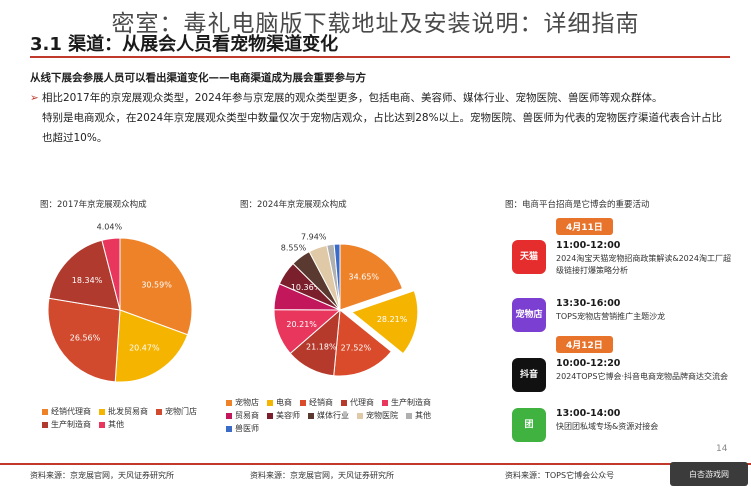 Image resolution: width=751 pixels, height=500 pixels. Describe the element at coordinates (560, 475) in the screenshot. I see `footer-source-right: 资料来源：TOPS它博会公众号` at that location.